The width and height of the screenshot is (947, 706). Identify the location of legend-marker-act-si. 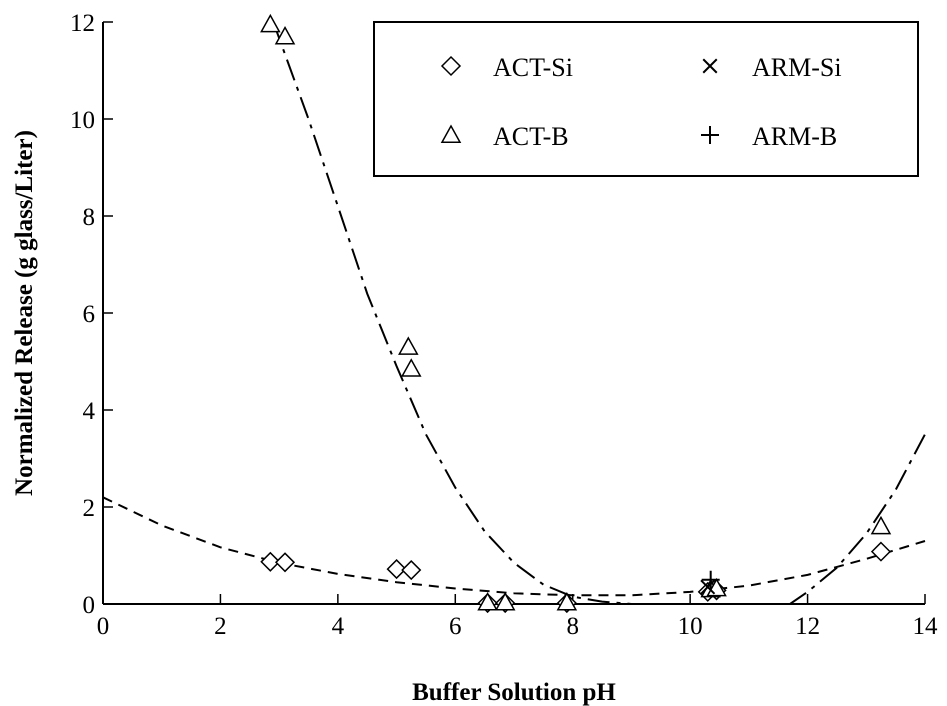
(451, 66).